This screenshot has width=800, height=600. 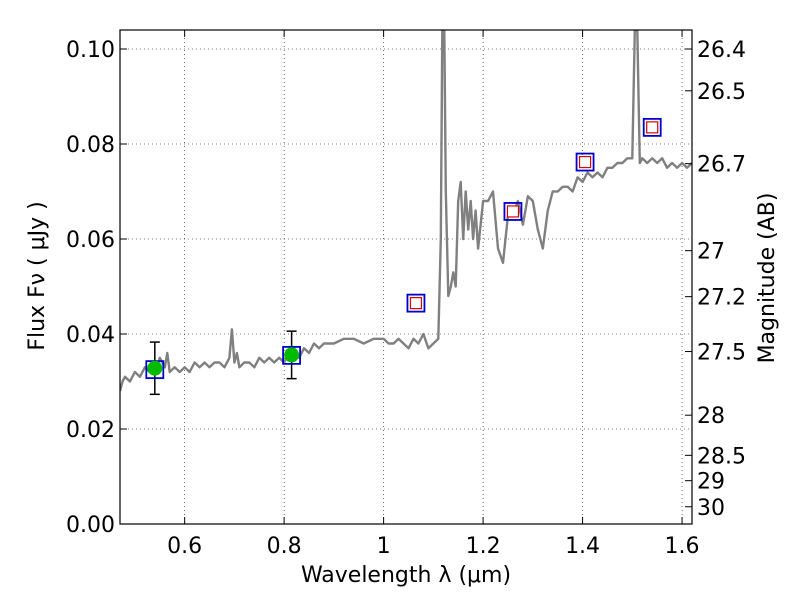 What do you see at coordinates (90, 525) in the screenshot?
I see `y-tick-label: 0.00` at bounding box center [90, 525].